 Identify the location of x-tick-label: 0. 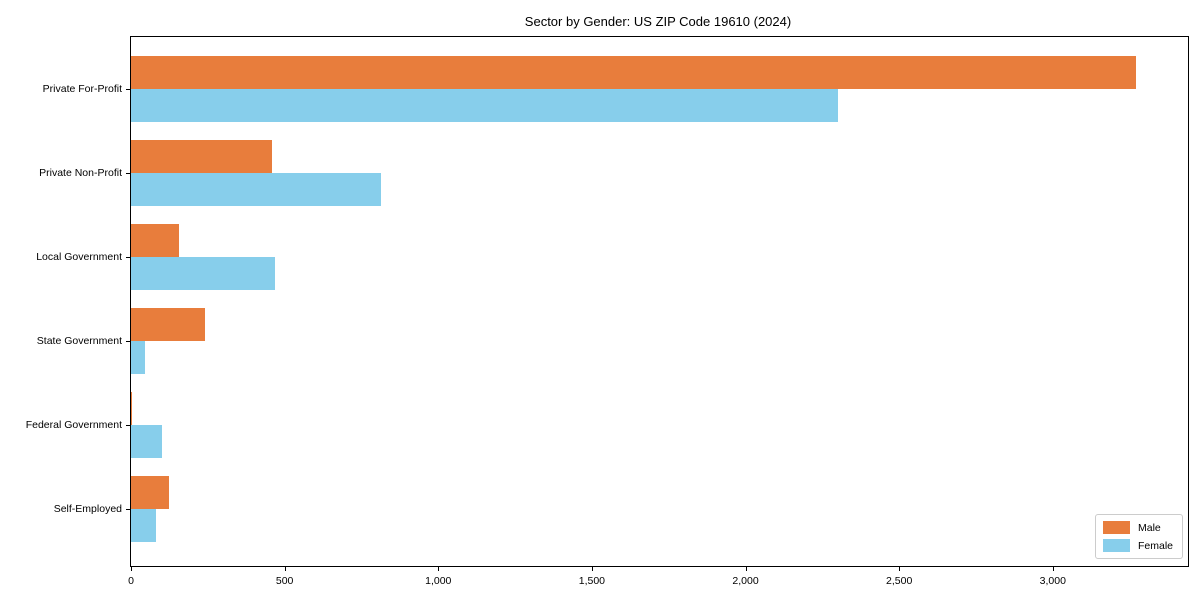
(131, 581).